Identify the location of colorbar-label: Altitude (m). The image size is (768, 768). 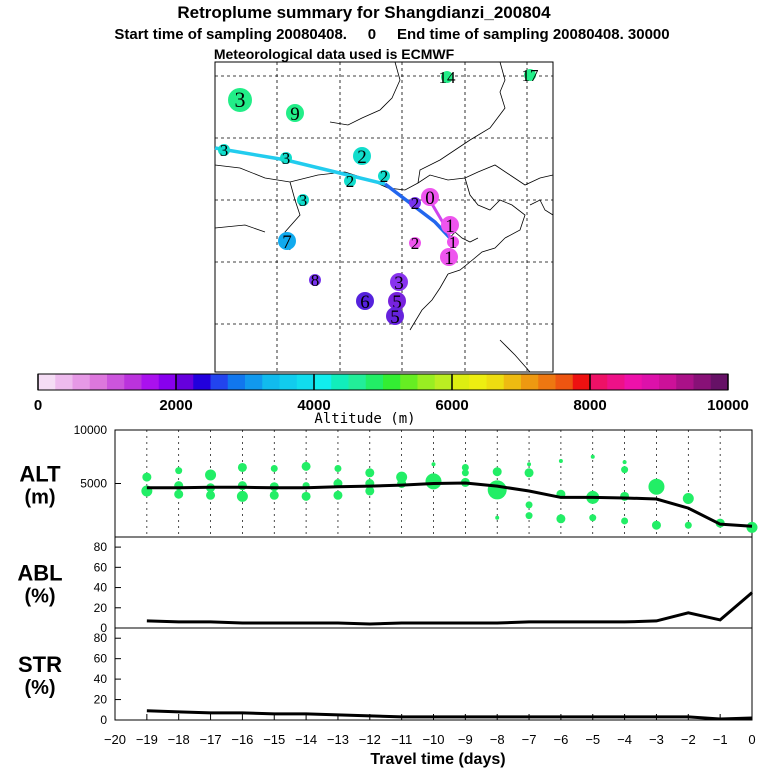
(364, 419).